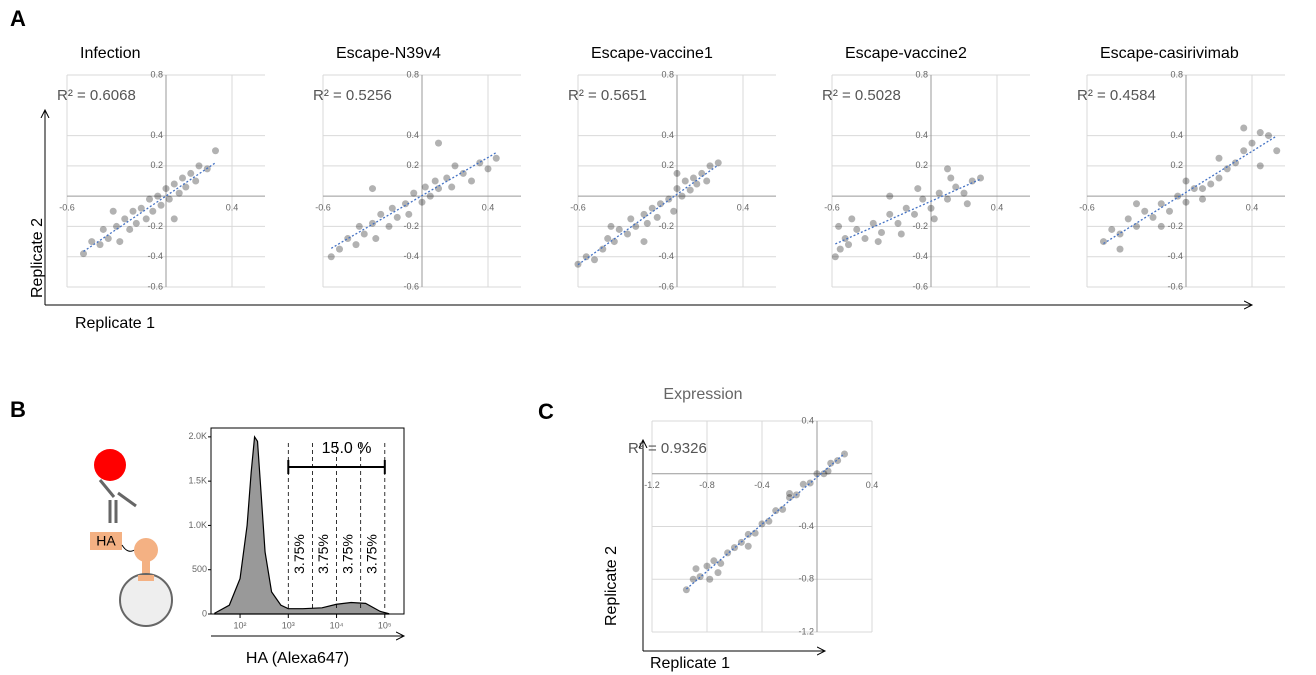  Describe the element at coordinates (347, 448) in the screenshot. I see `gate-total-label: 15.0 %` at that location.